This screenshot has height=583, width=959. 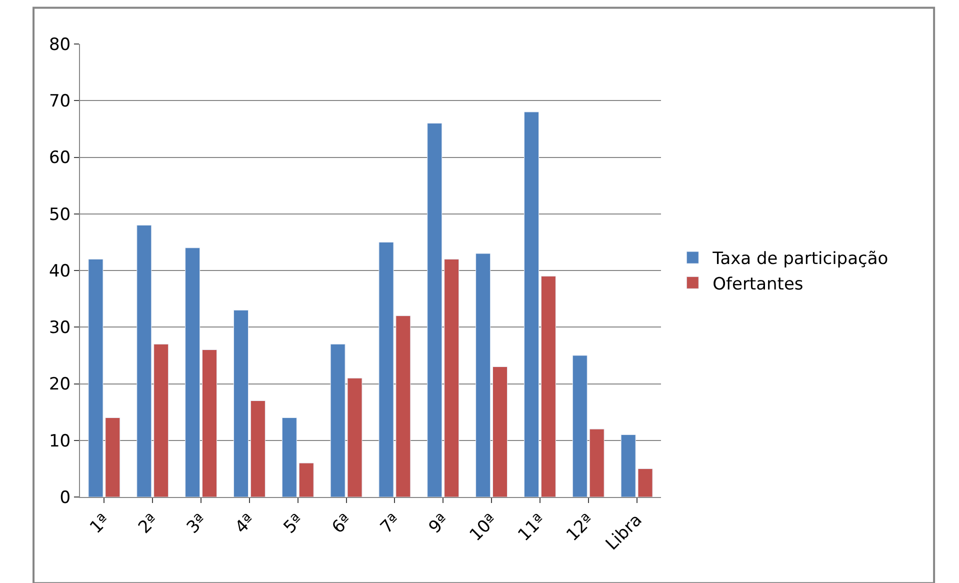 What do you see at coordinates (197, 524) in the screenshot?
I see `x-tick-label: 3ª` at bounding box center [197, 524].